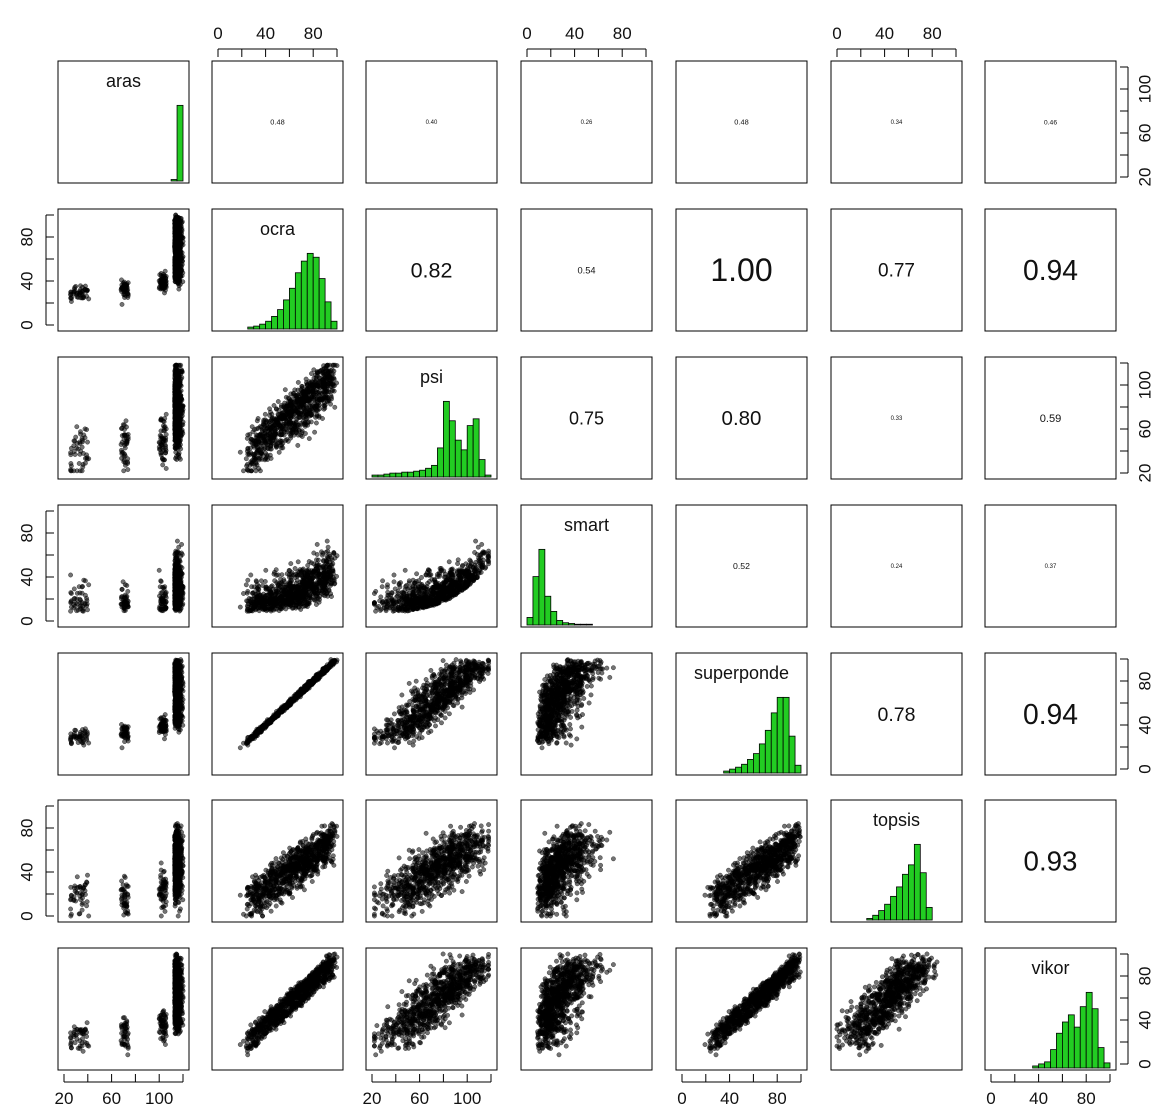 This screenshot has height=1117, width=1163. I want to click on correlation-value: 0.94, so click(1050, 270).